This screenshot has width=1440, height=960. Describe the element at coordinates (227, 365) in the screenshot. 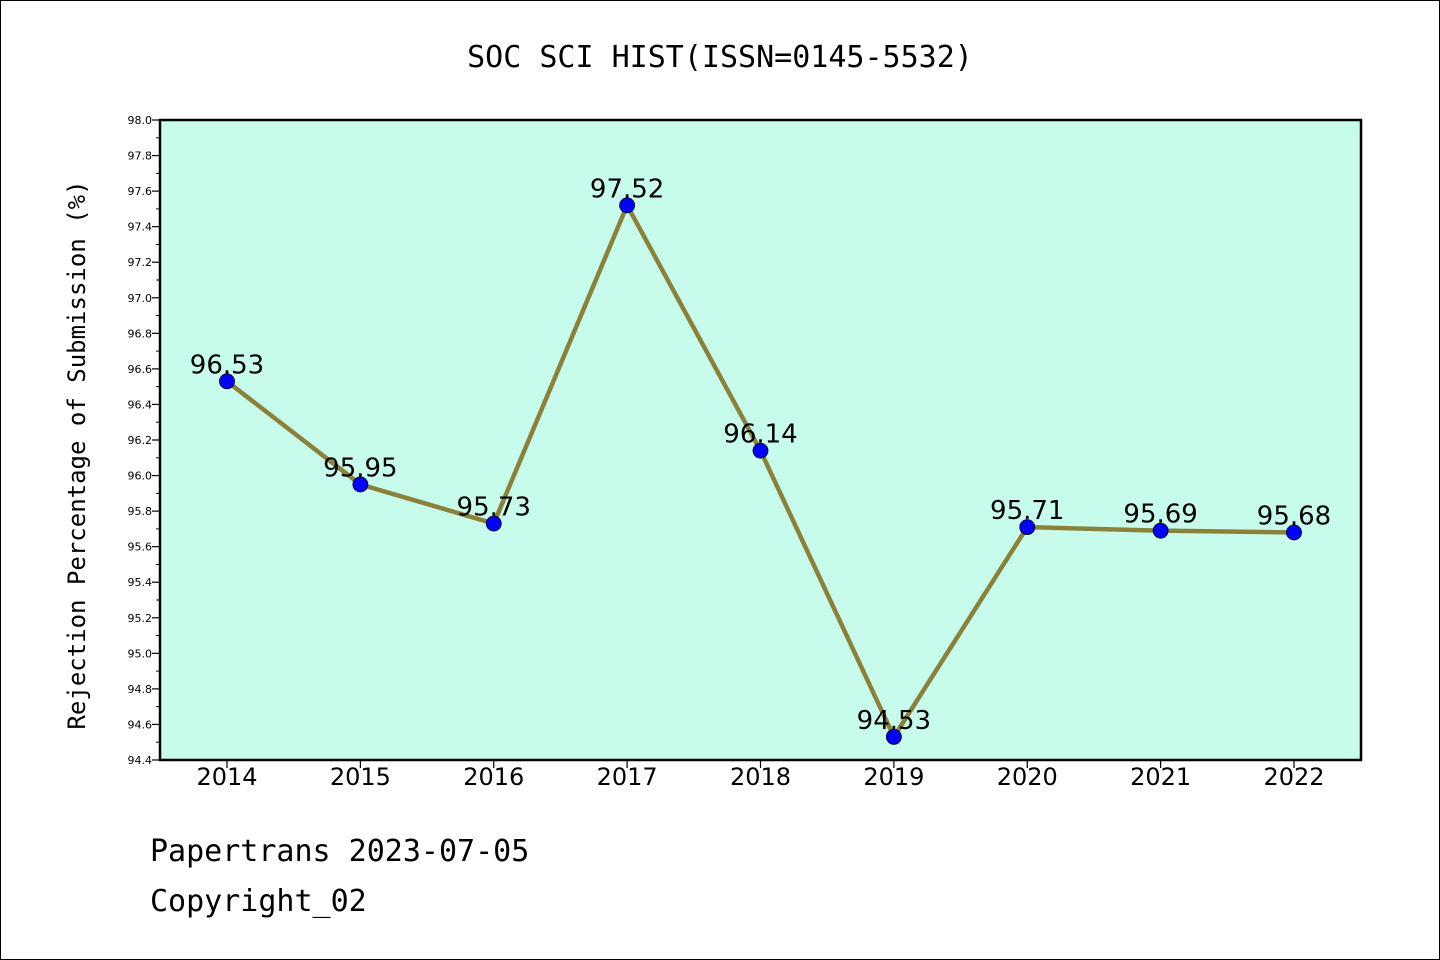

I see `data-label: 96.53` at that location.